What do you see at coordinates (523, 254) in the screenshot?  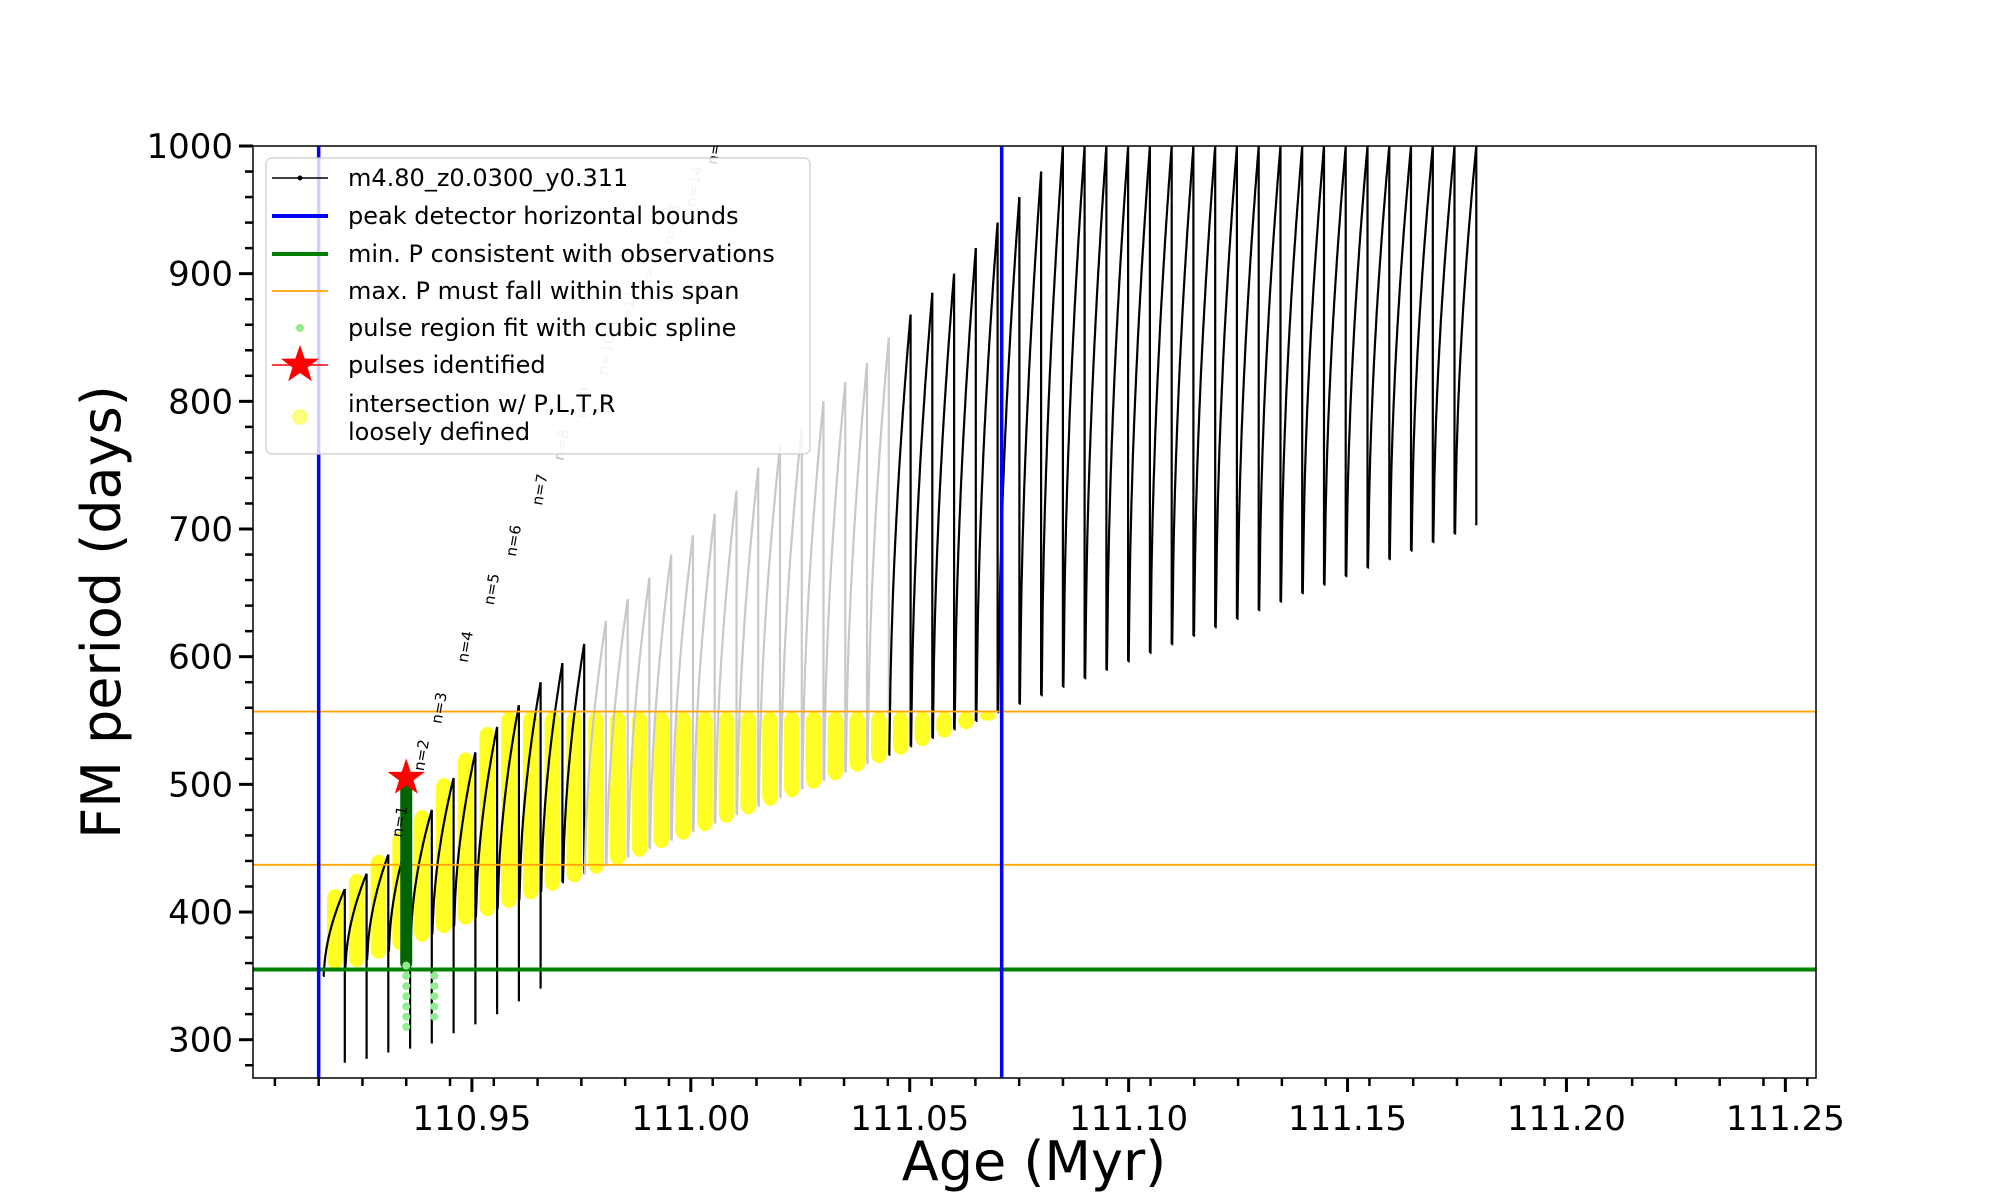 I see `legend-entry: min. P consistent with observations` at bounding box center [523, 254].